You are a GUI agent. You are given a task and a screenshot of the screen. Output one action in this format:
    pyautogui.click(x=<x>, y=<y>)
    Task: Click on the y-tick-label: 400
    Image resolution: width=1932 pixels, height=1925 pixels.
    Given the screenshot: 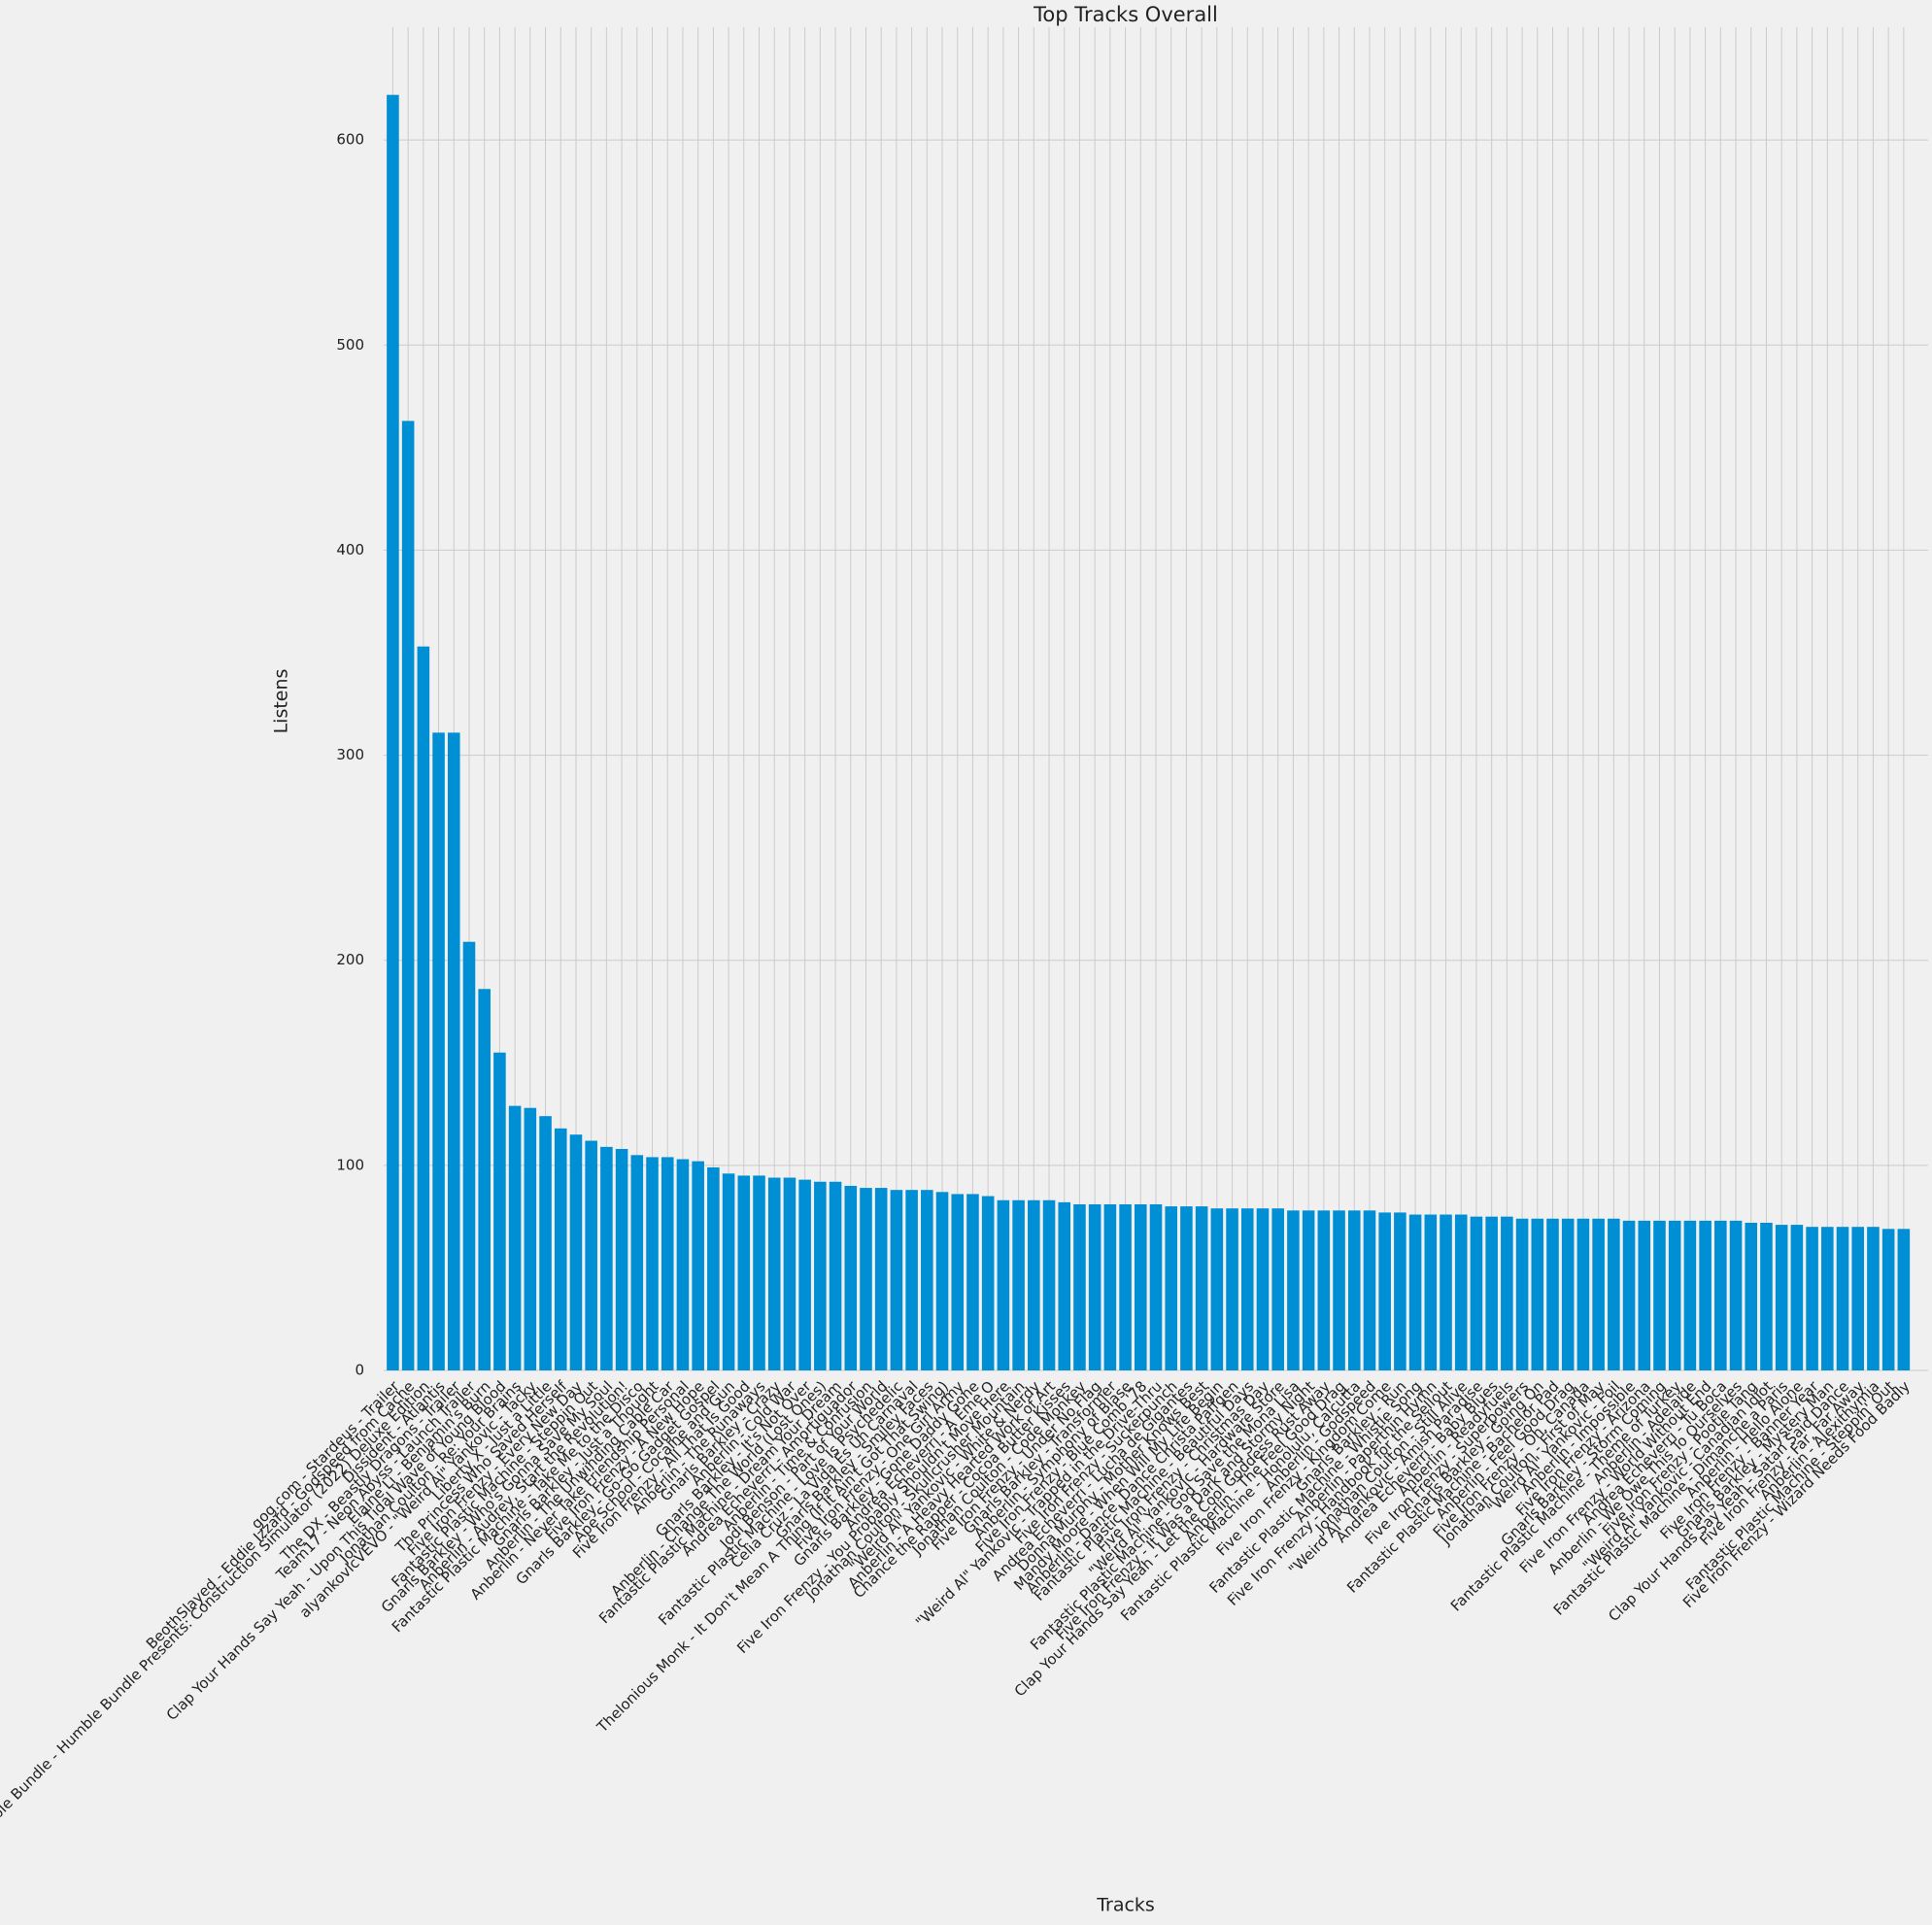 What is the action you would take?
    pyautogui.click(x=350, y=549)
    